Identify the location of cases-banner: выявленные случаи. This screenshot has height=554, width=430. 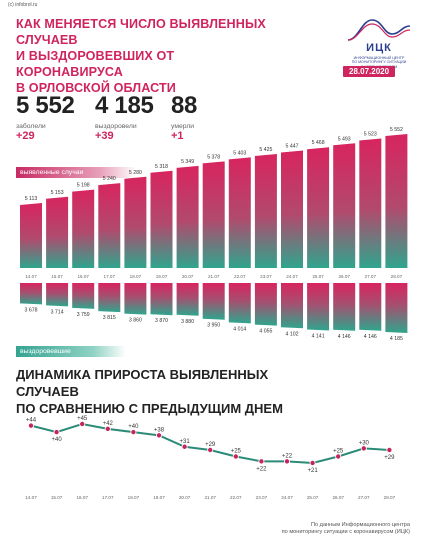
(76, 172).